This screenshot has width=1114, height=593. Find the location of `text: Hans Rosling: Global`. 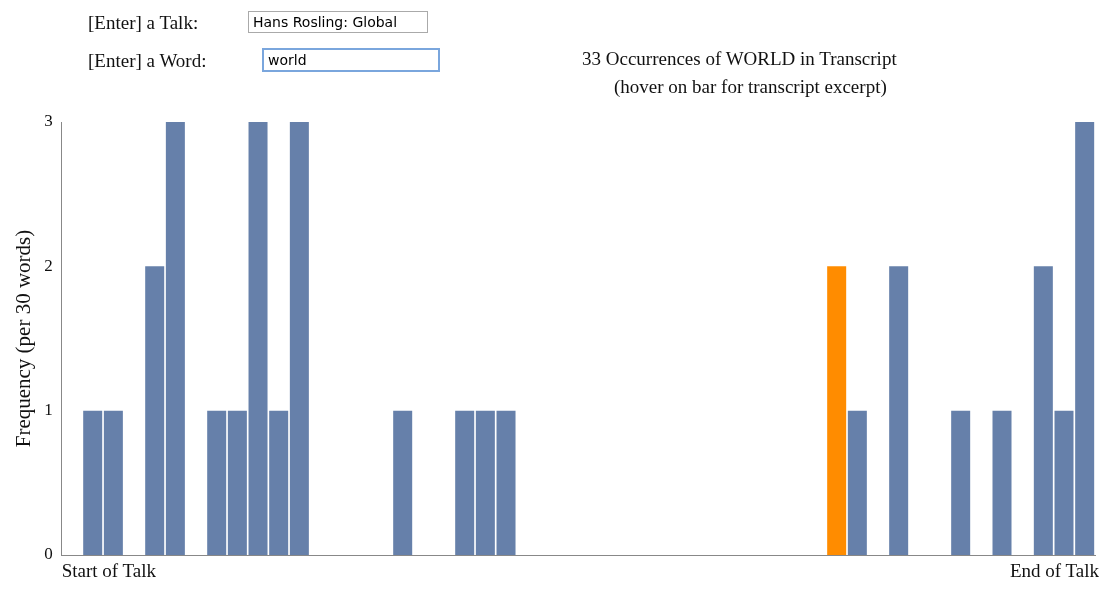

text: Hans Rosling: Global is located at coordinates (338, 22).